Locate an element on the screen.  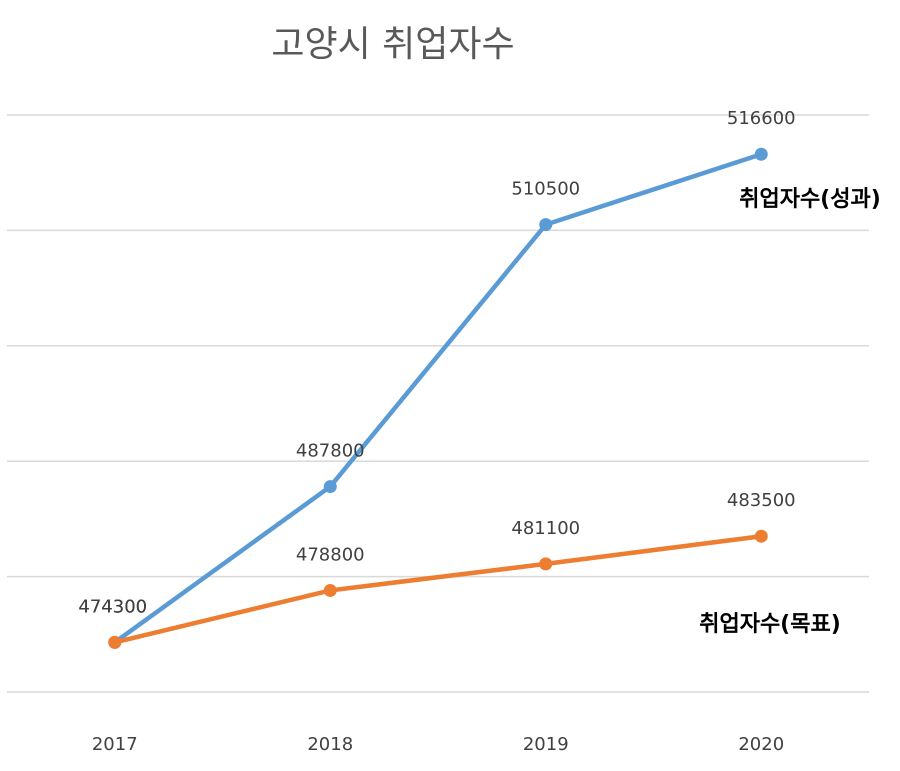
data-label: 510500 is located at coordinates (545, 189).